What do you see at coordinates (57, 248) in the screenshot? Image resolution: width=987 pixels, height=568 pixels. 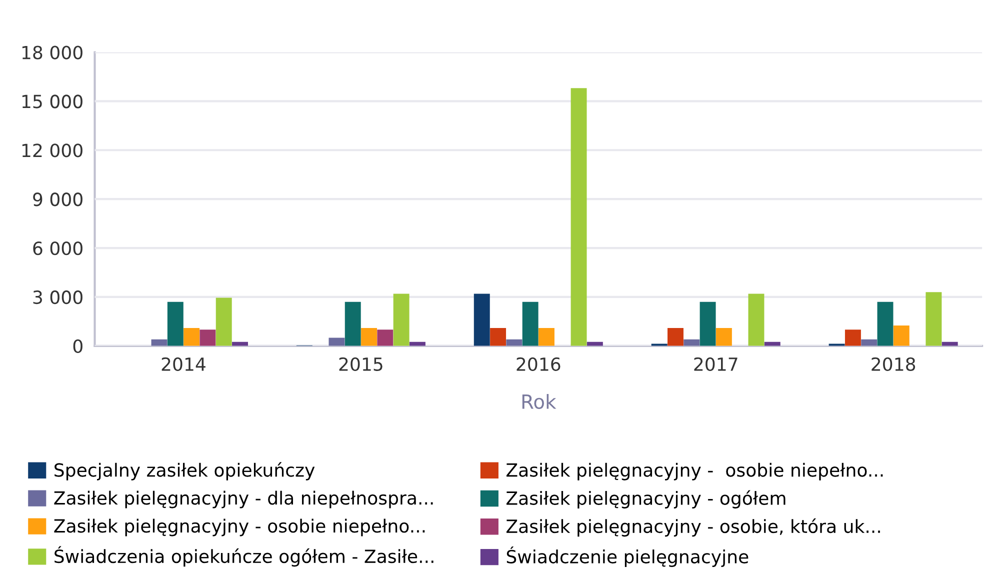 I see `y-tick-label: 6 000` at bounding box center [57, 248].